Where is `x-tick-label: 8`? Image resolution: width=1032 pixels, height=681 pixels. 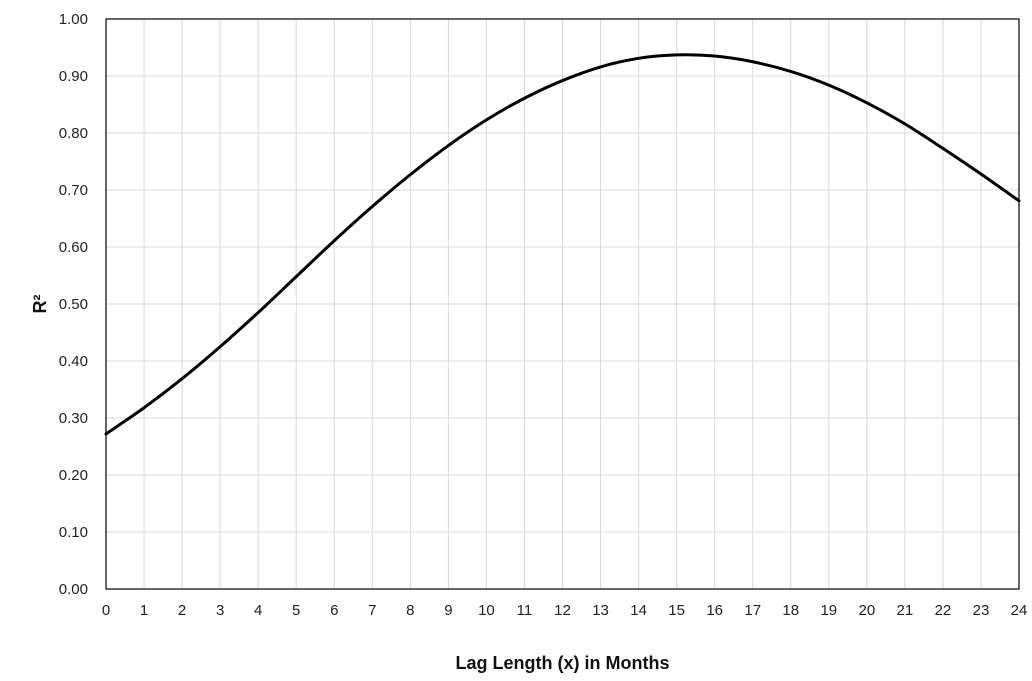
x-tick-label: 8 is located at coordinates (410, 610).